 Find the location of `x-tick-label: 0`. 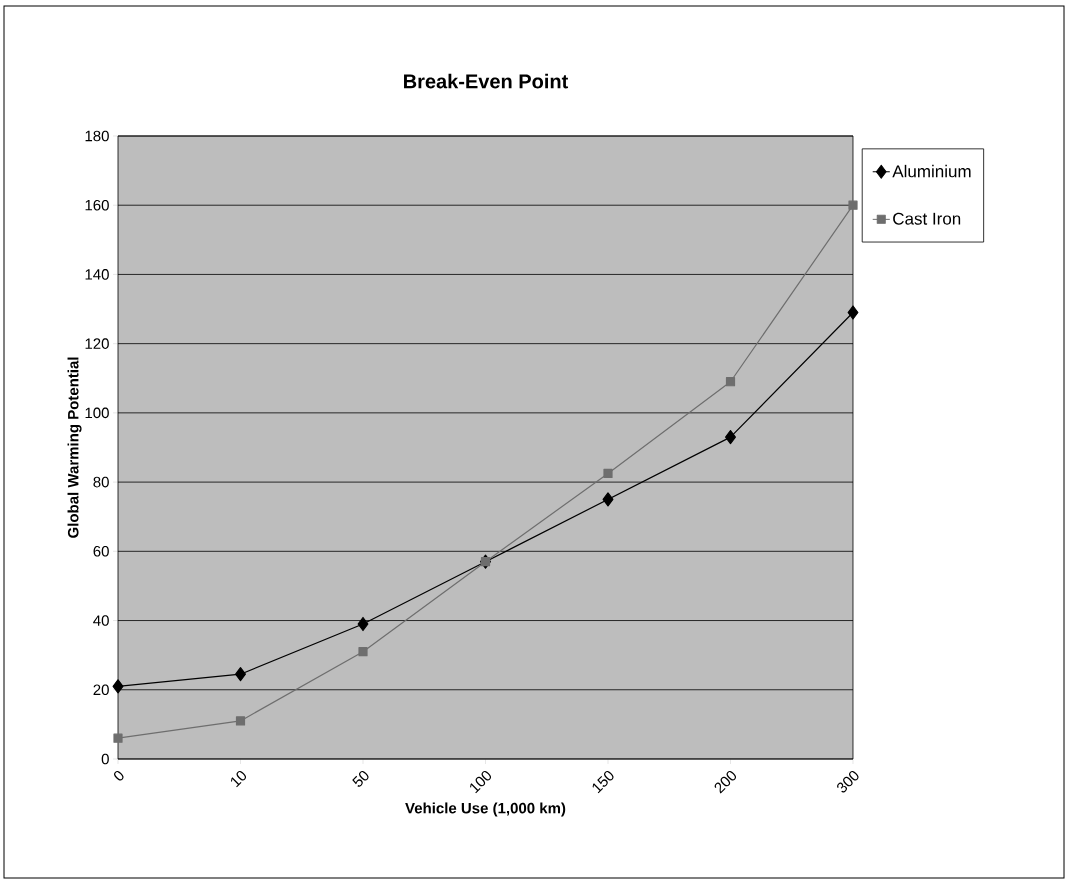

x-tick-label: 0 is located at coordinates (119, 775).